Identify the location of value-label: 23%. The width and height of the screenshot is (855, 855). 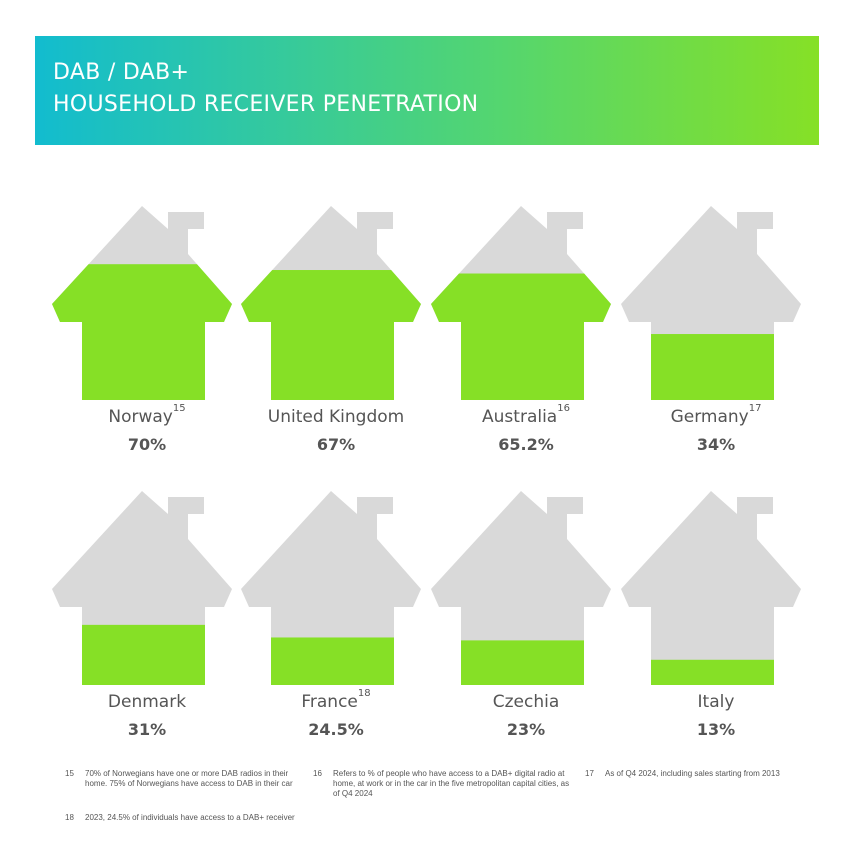
(526, 729).